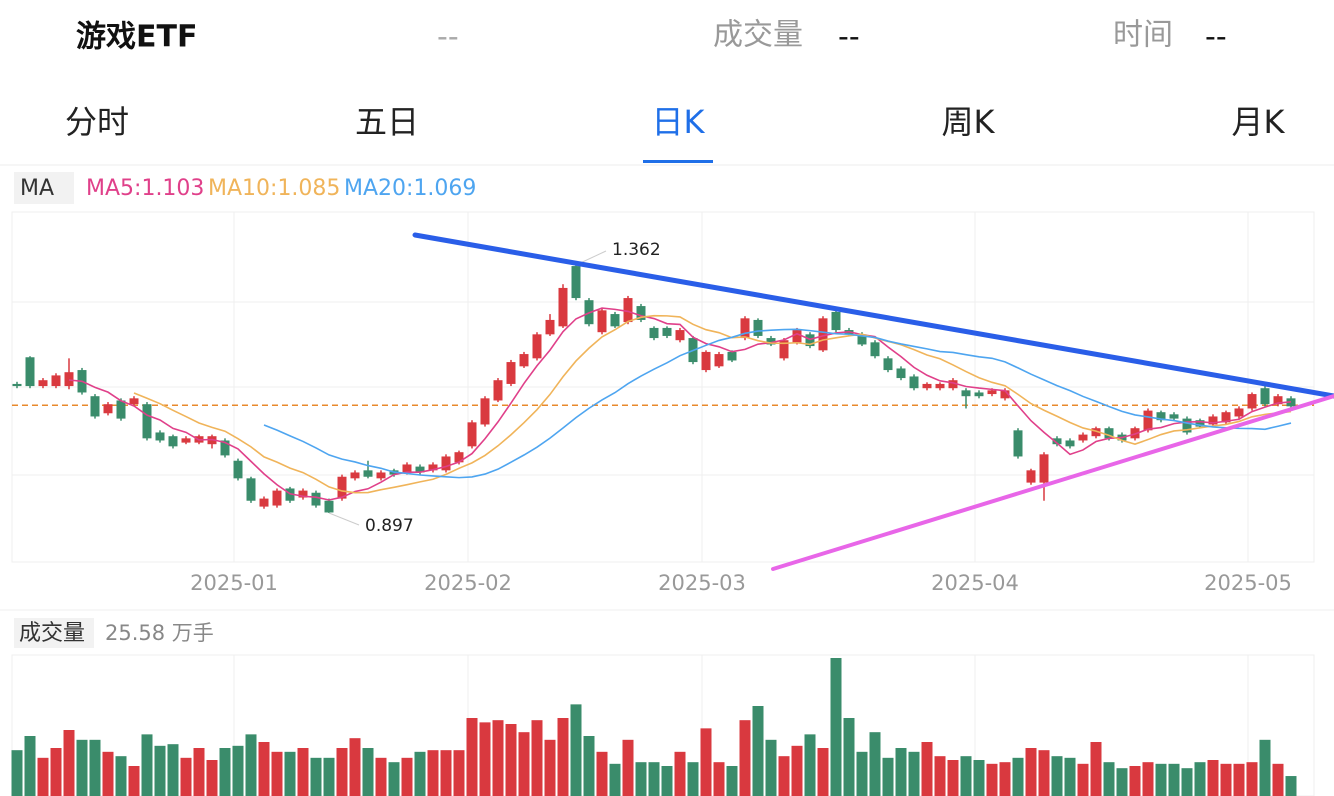  Describe the element at coordinates (44, 188) in the screenshot. I see `indicator-box` at that location.